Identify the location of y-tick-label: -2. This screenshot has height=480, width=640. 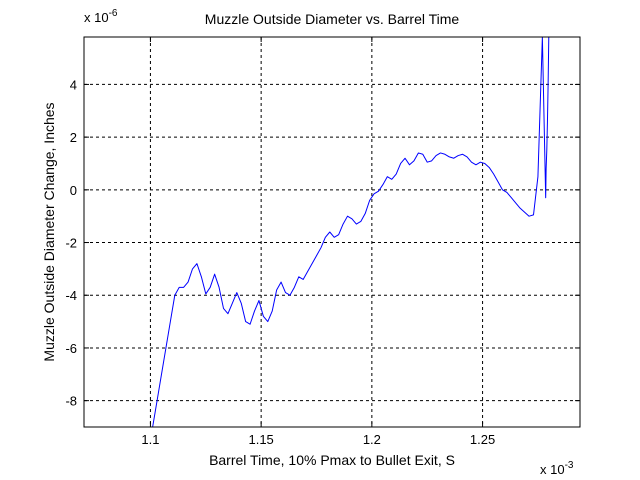
(71, 243).